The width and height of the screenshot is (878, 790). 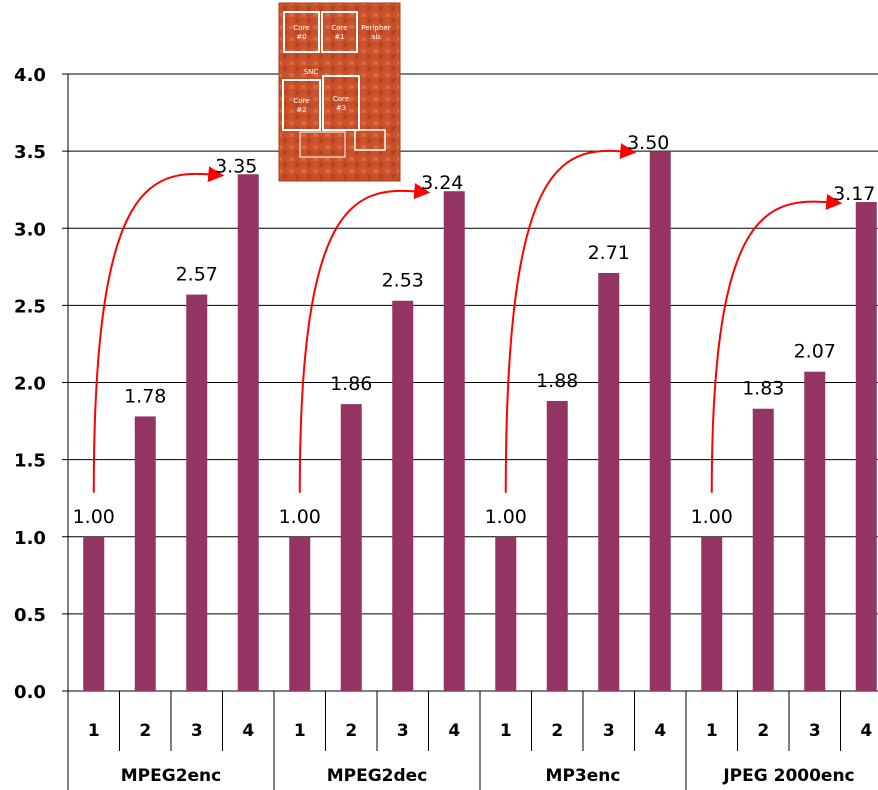 I want to click on die-label: #1, so click(x=339, y=37).